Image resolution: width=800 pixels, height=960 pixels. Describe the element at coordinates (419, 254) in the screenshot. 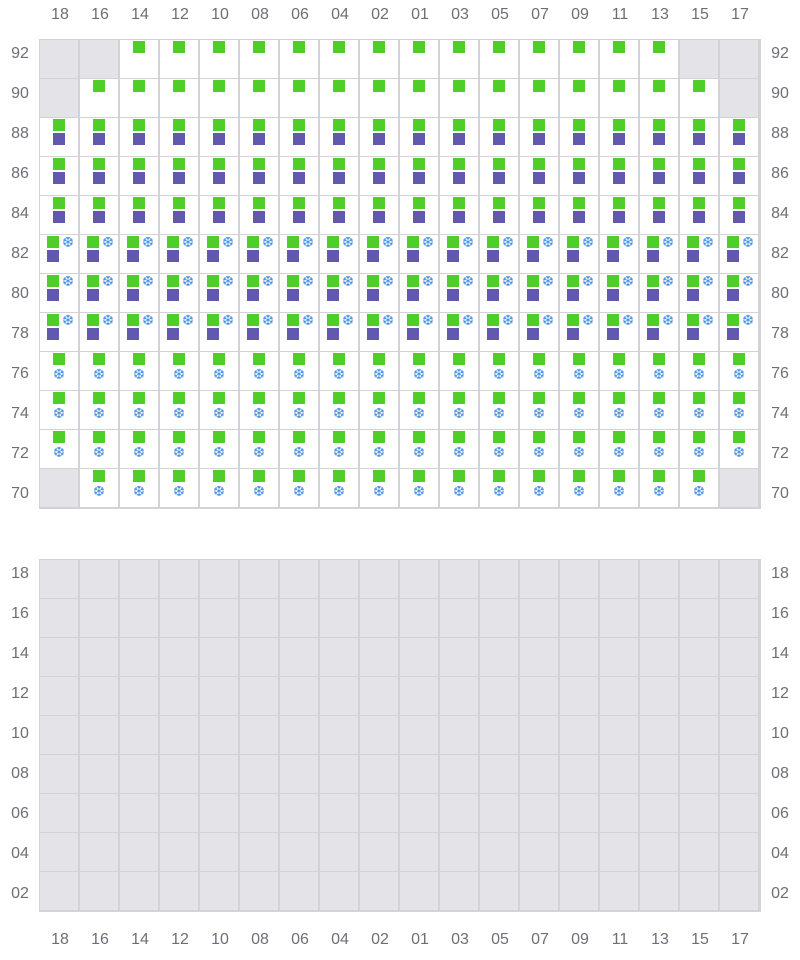

I see `slot-82-01: ❆` at that location.